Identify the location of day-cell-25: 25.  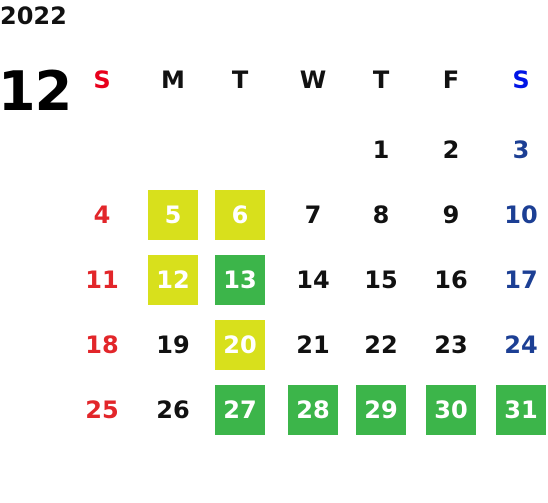
(102, 410).